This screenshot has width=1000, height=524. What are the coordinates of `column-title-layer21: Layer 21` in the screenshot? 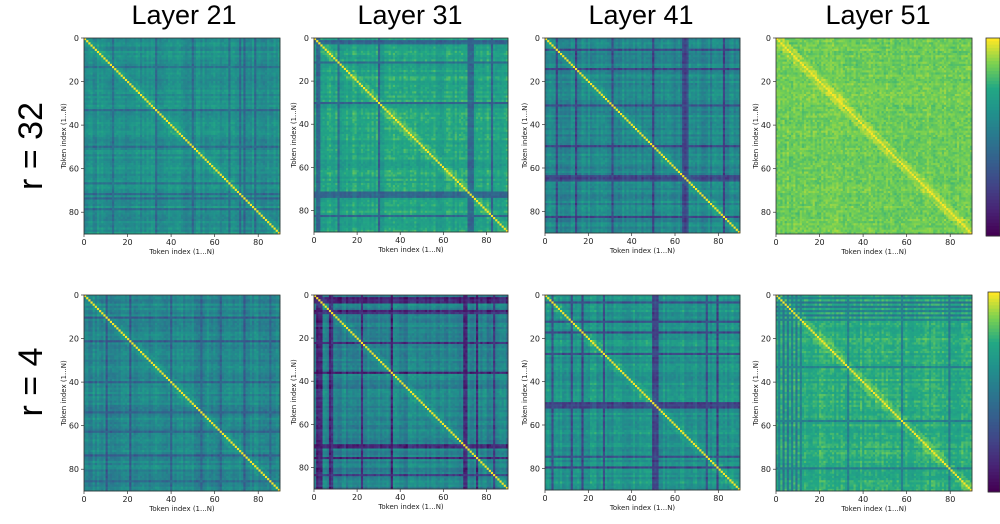 It's located at (183, 15).